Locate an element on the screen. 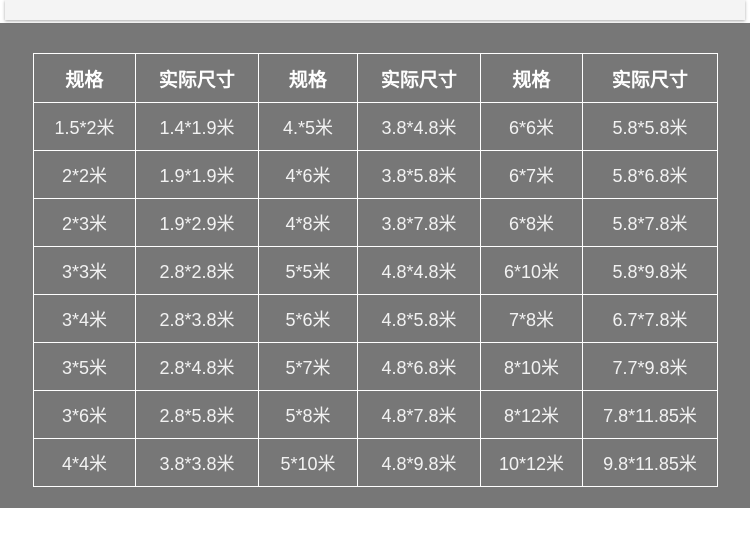 Image resolution: width=750 pixels, height=534 pixels. spec-cell: 5*6米 is located at coordinates (308, 318).